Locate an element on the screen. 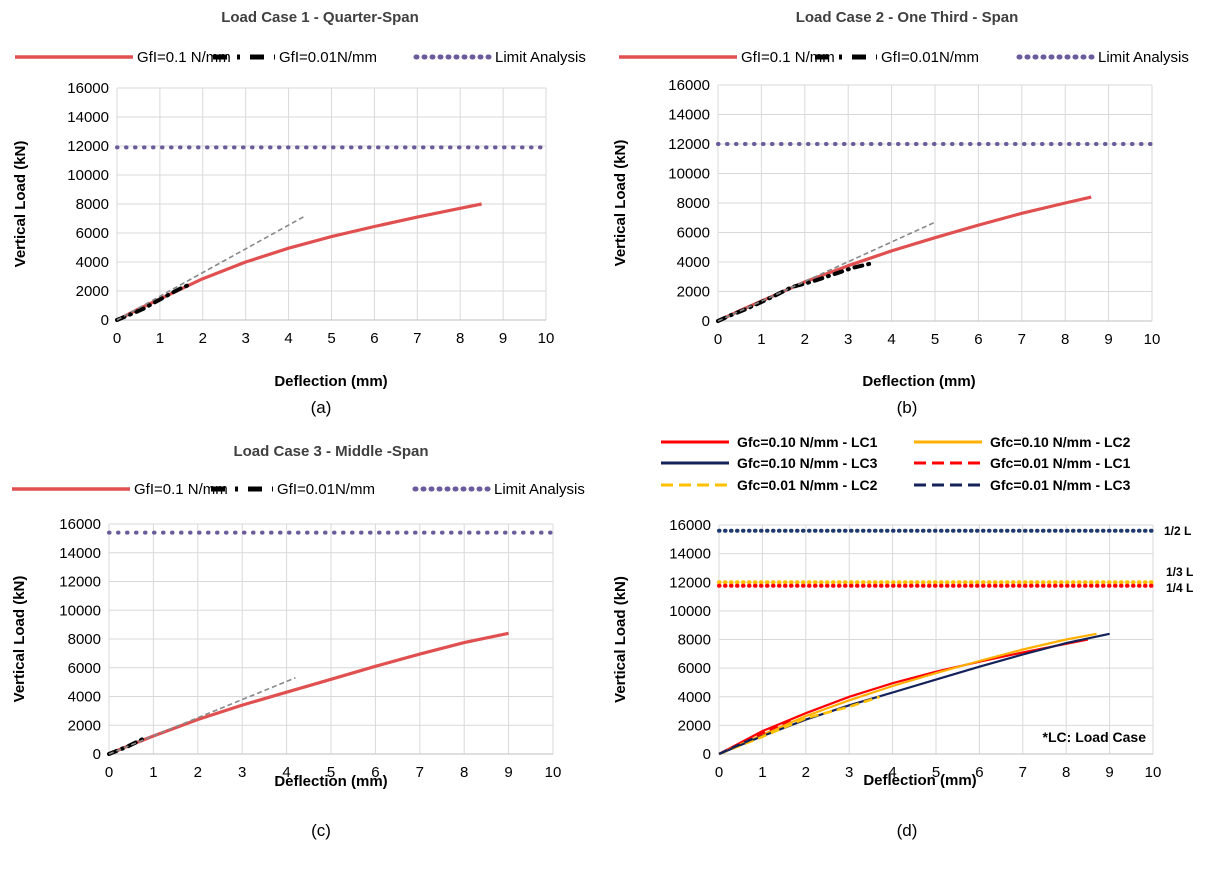 Image resolution: width=1213 pixels, height=870 pixels. series-line-gfc-0-01-n-mm-lc3 is located at coordinates (736, 746).